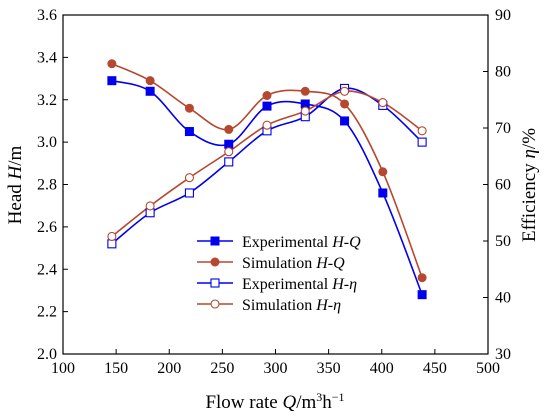 Image resolution: width=550 pixels, height=420 pixels. What do you see at coordinates (293, 263) in the screenshot?
I see `legend-entry: Simulation H-Q` at bounding box center [293, 263].